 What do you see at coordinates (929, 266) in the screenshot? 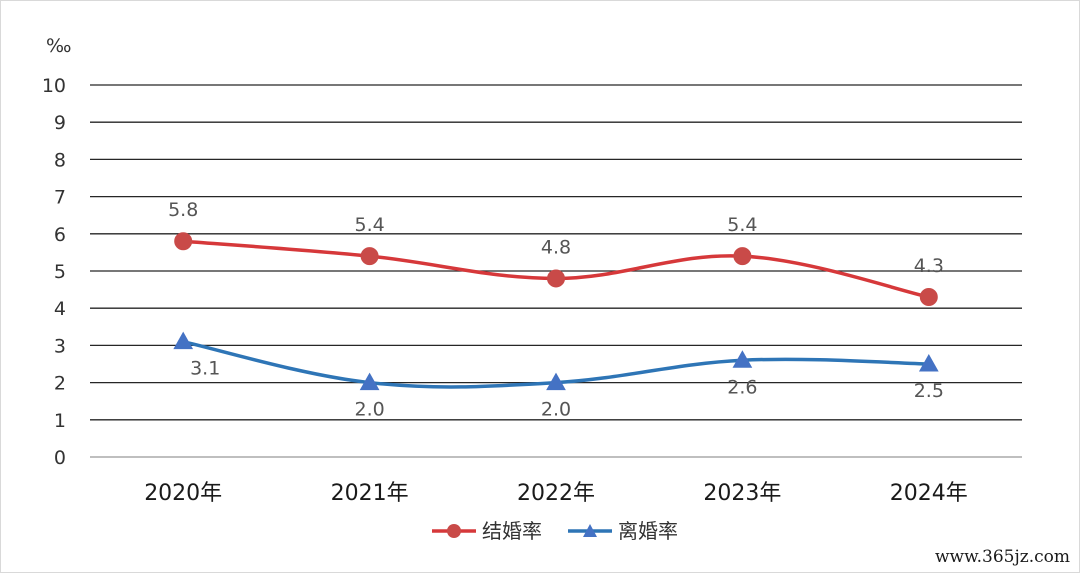
I see `data-label: 4.3` at bounding box center [929, 266].